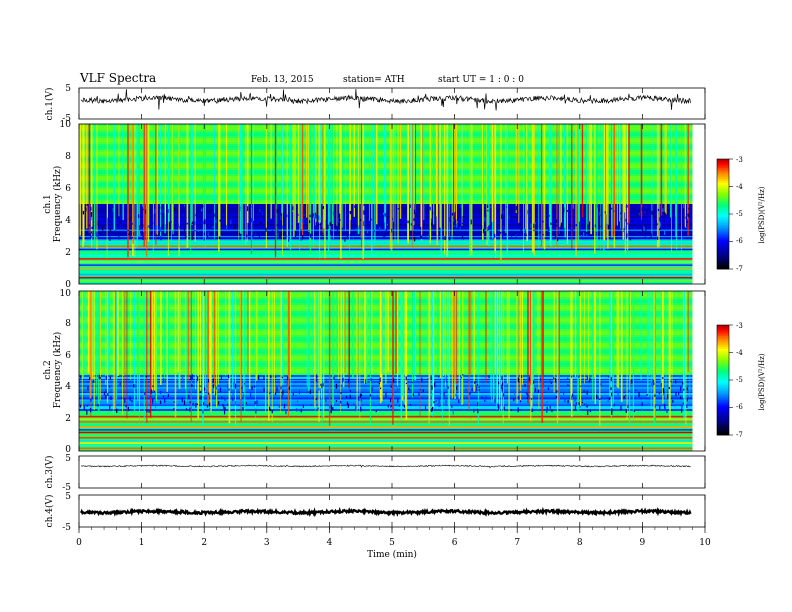 The image size is (792, 612). What do you see at coordinates (68, 387) in the screenshot?
I see `ch2-ytick-4: 4` at bounding box center [68, 387].